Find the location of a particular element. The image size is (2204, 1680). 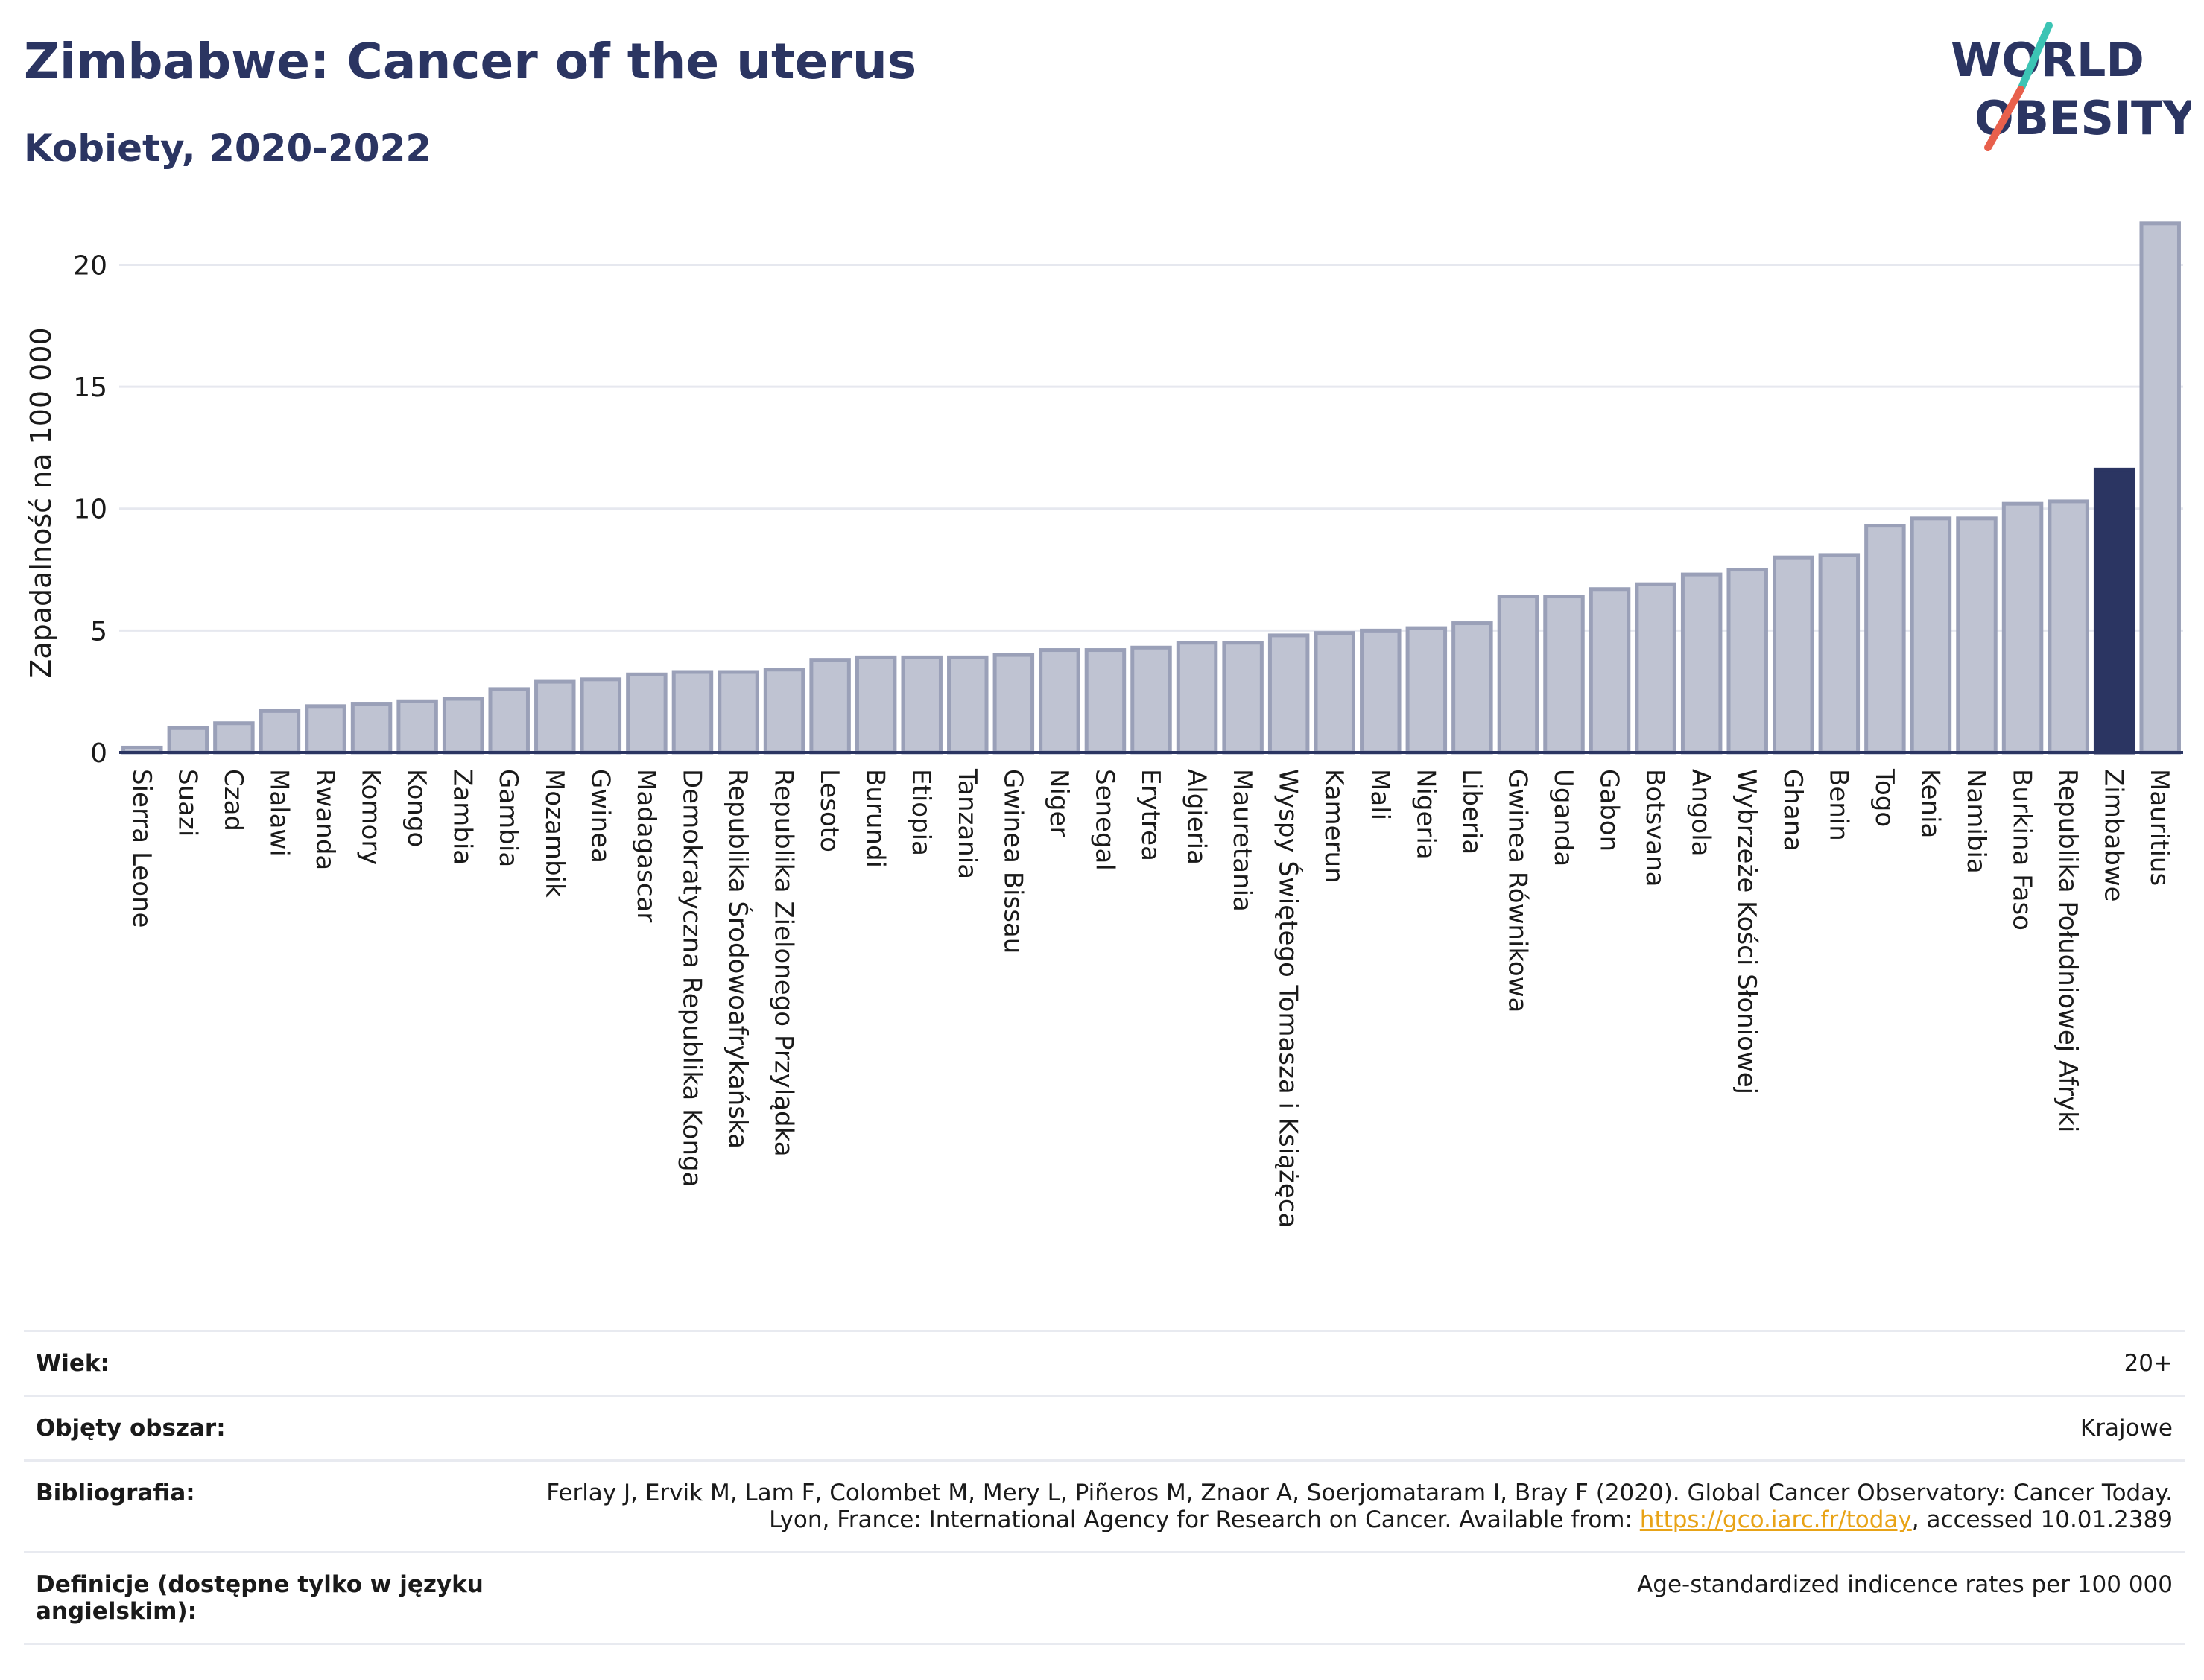

bar-mauritius is located at coordinates (2160, 488).